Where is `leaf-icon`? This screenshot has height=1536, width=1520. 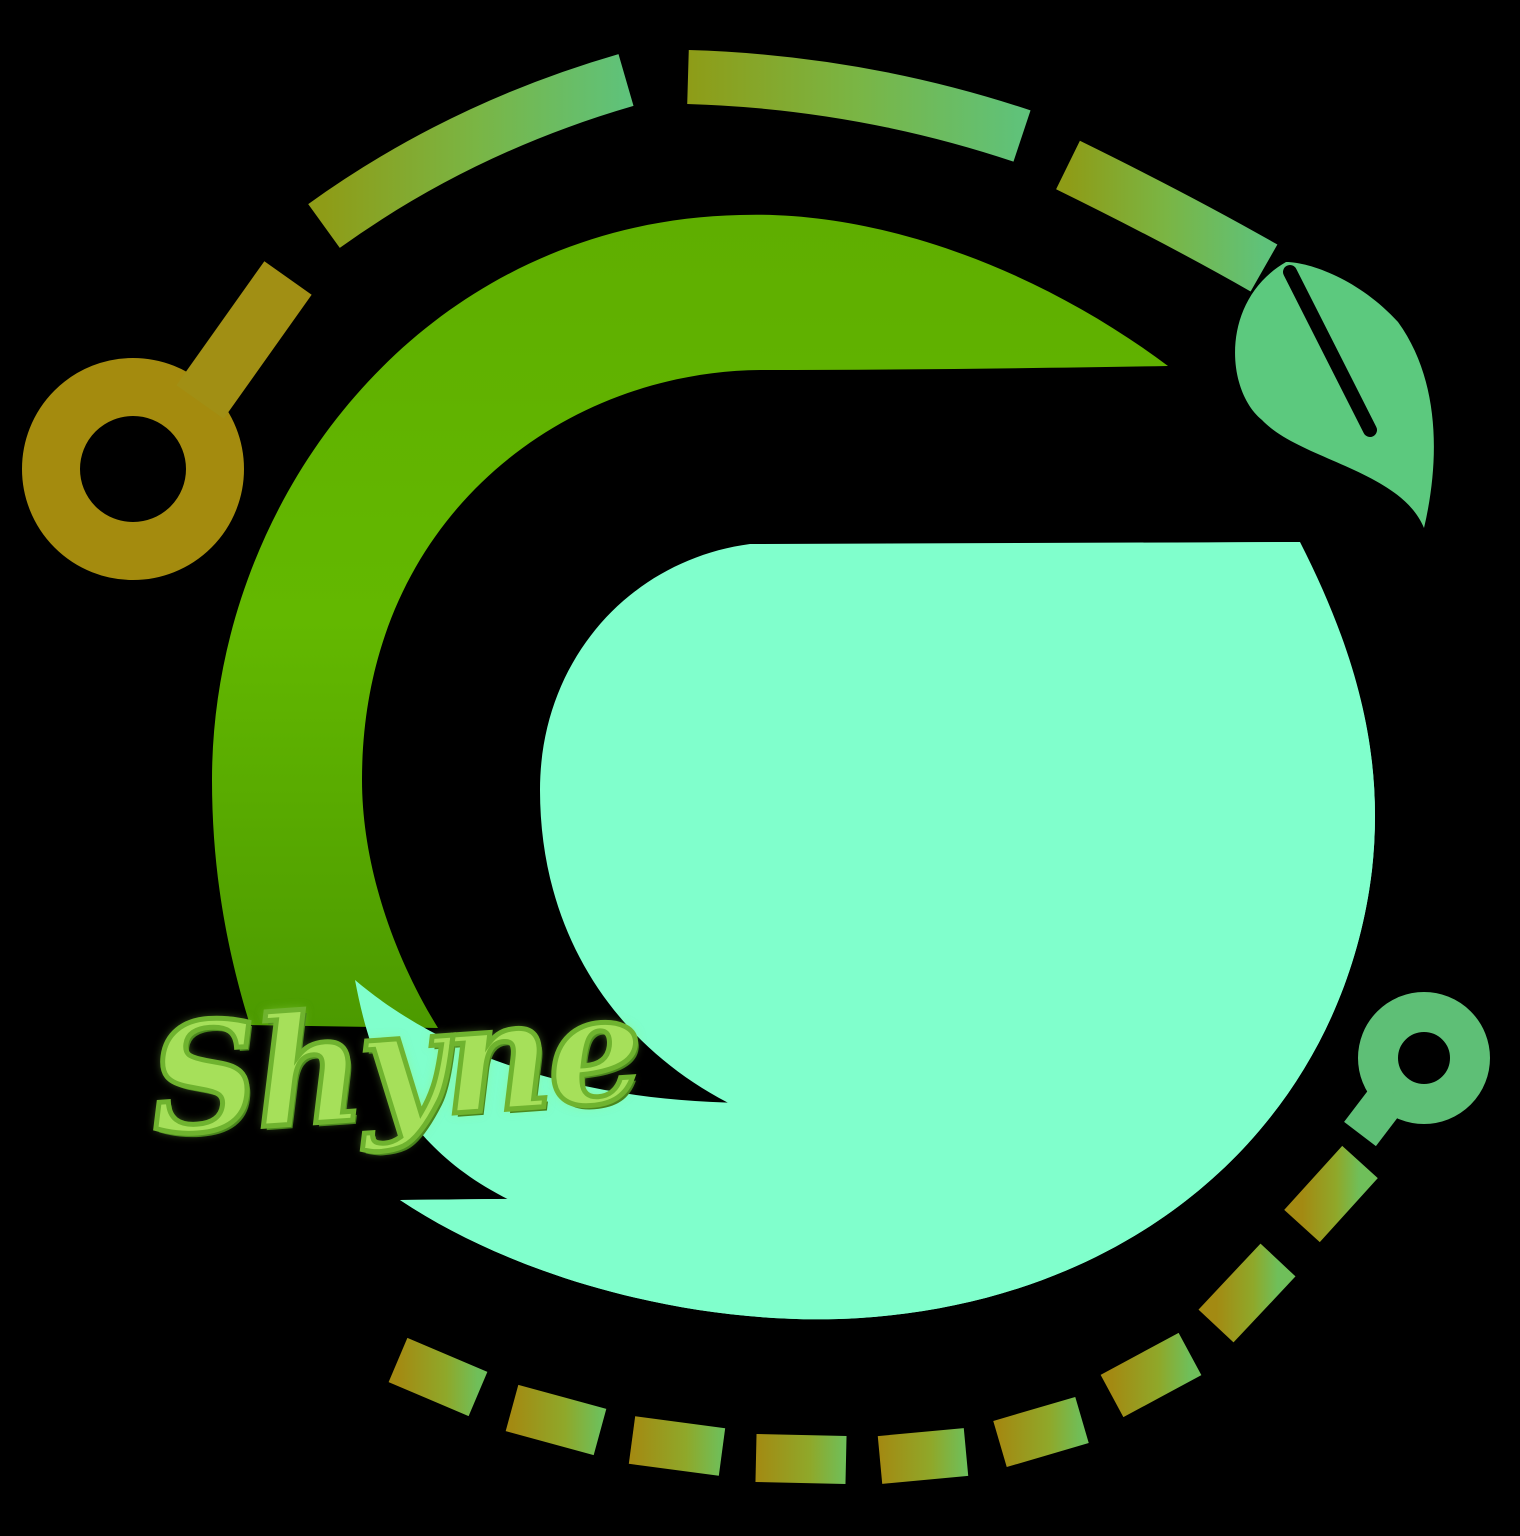
leaf-icon is located at coordinates (1334, 395).